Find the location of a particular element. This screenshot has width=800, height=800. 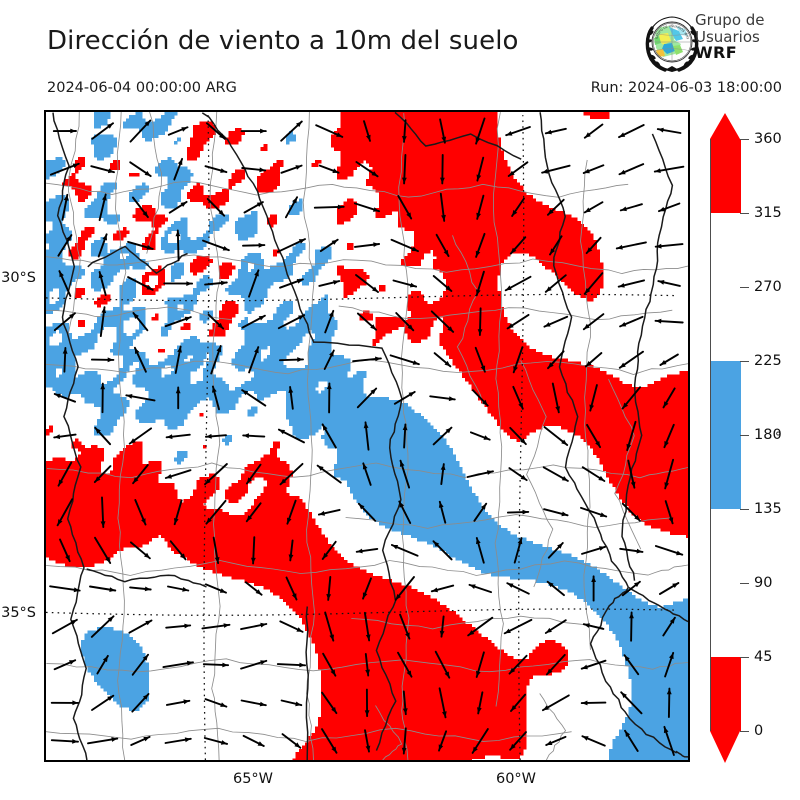

colorbar-tick-label: 225 is located at coordinates (768, 361).